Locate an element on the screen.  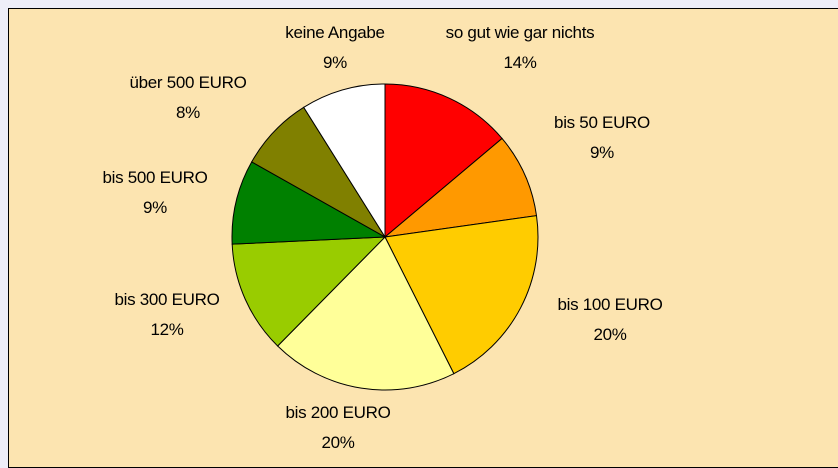
category-label: bis 50 EURO is located at coordinates (602, 122).